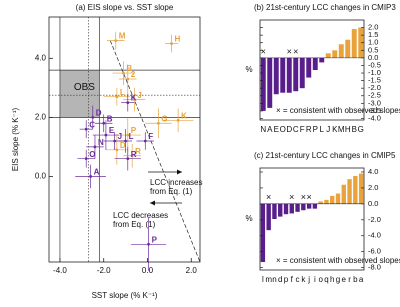 Image resolution: width=400 pixels, height=307 pixels. Describe the element at coordinates (374, 102) in the screenshot. I see `y-tick-label: -3.0` at that location.